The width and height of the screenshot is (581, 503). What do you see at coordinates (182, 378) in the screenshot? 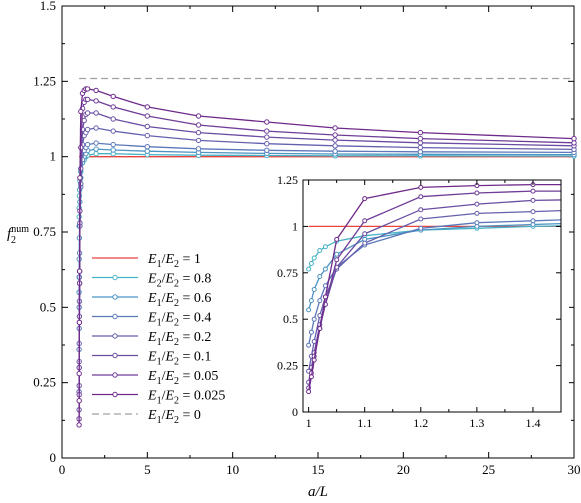
I see `legend-label: E1/E2 = 0.05` at bounding box center [182, 378].